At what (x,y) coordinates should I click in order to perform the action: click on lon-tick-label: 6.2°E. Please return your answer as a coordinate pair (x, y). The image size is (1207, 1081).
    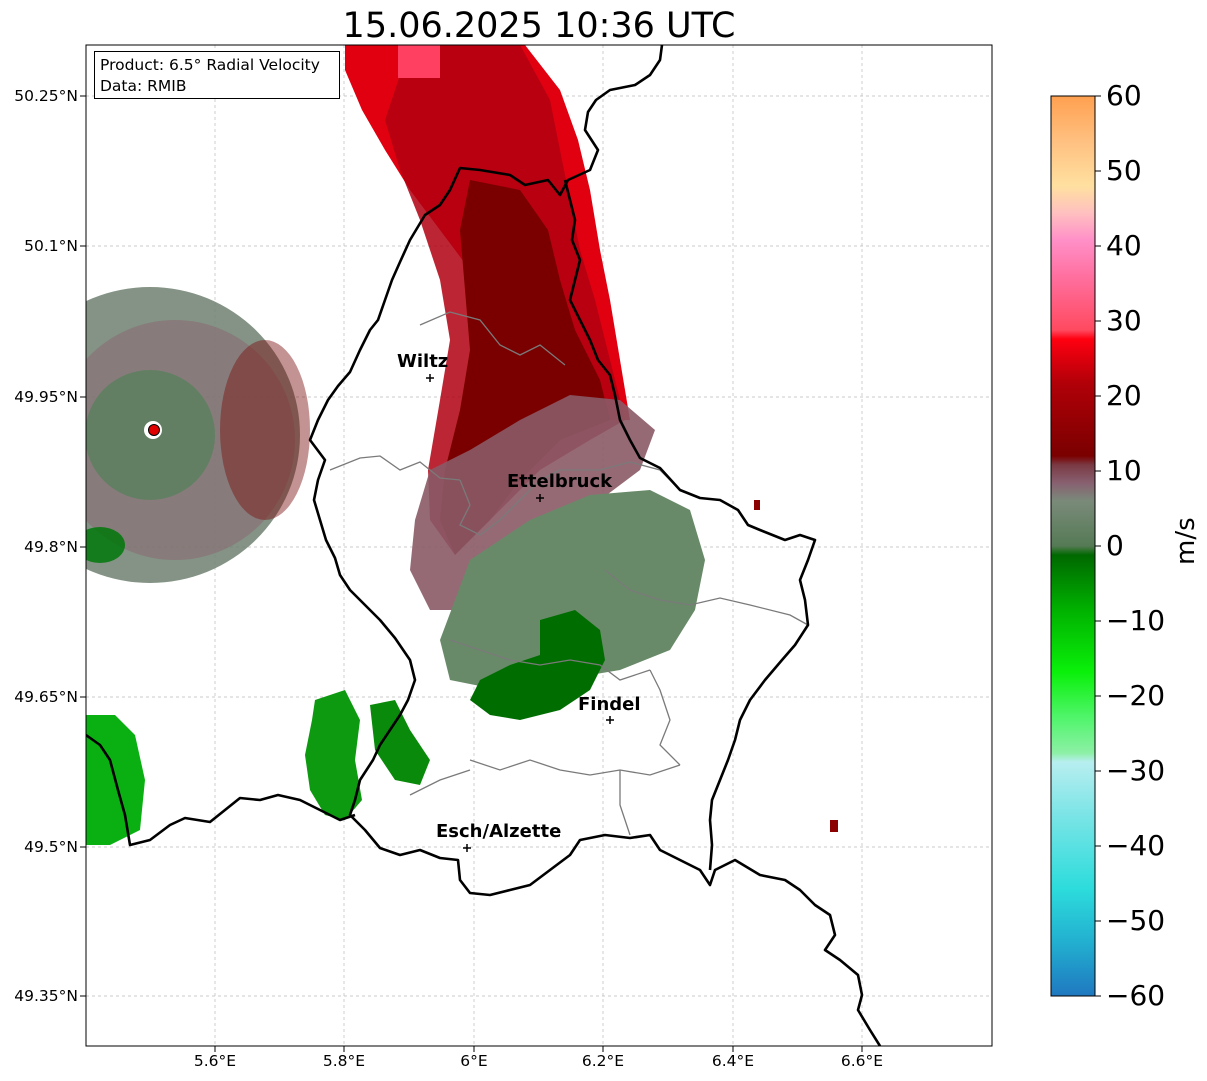
    Looking at the image, I should click on (603, 1061).